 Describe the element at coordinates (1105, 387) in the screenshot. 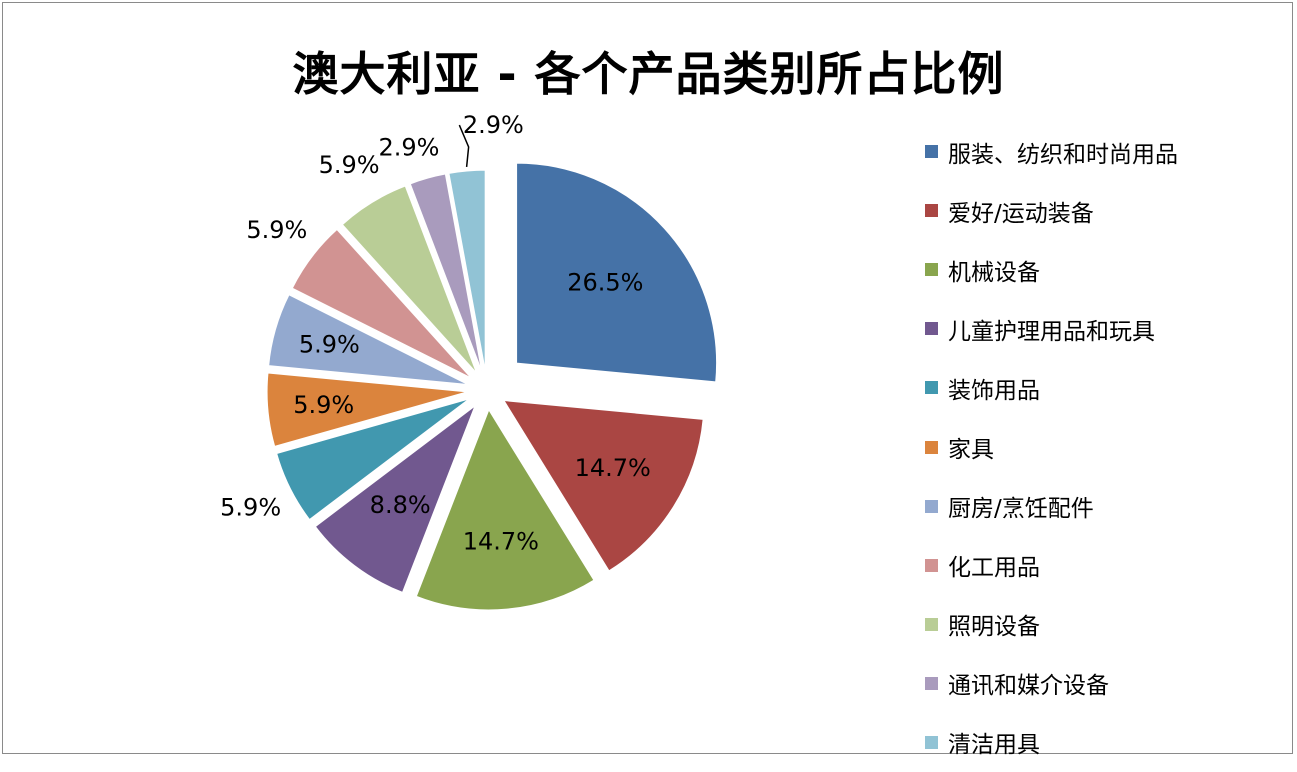

I see `legend-item: 装饰用品` at that location.